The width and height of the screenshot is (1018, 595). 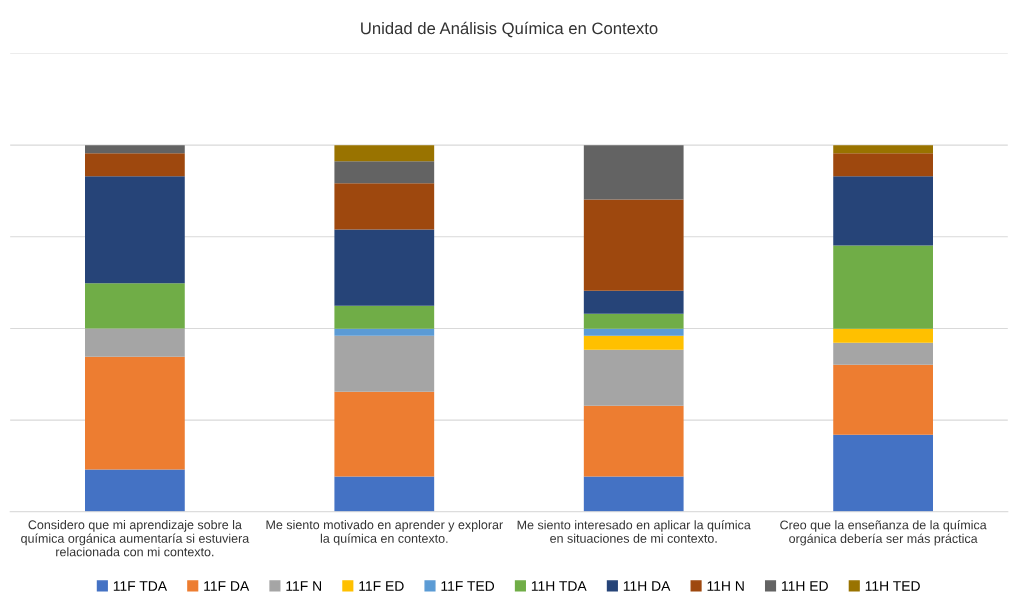 What do you see at coordinates (468, 586) in the screenshot?
I see `legend-label: 11F TED` at bounding box center [468, 586].